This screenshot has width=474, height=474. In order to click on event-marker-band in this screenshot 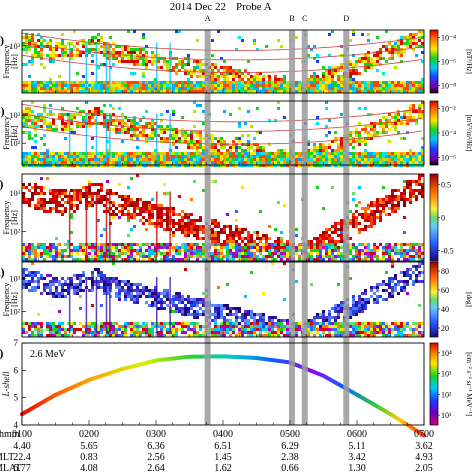, I will do `click(304, 227)`.